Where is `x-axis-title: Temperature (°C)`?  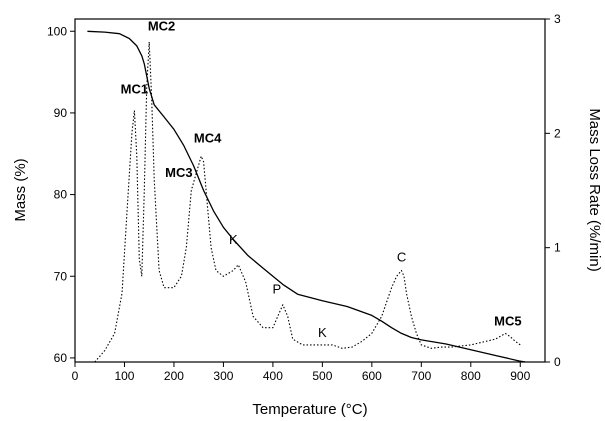
x-axis-title: Temperature (°C) is located at coordinates (309, 409).